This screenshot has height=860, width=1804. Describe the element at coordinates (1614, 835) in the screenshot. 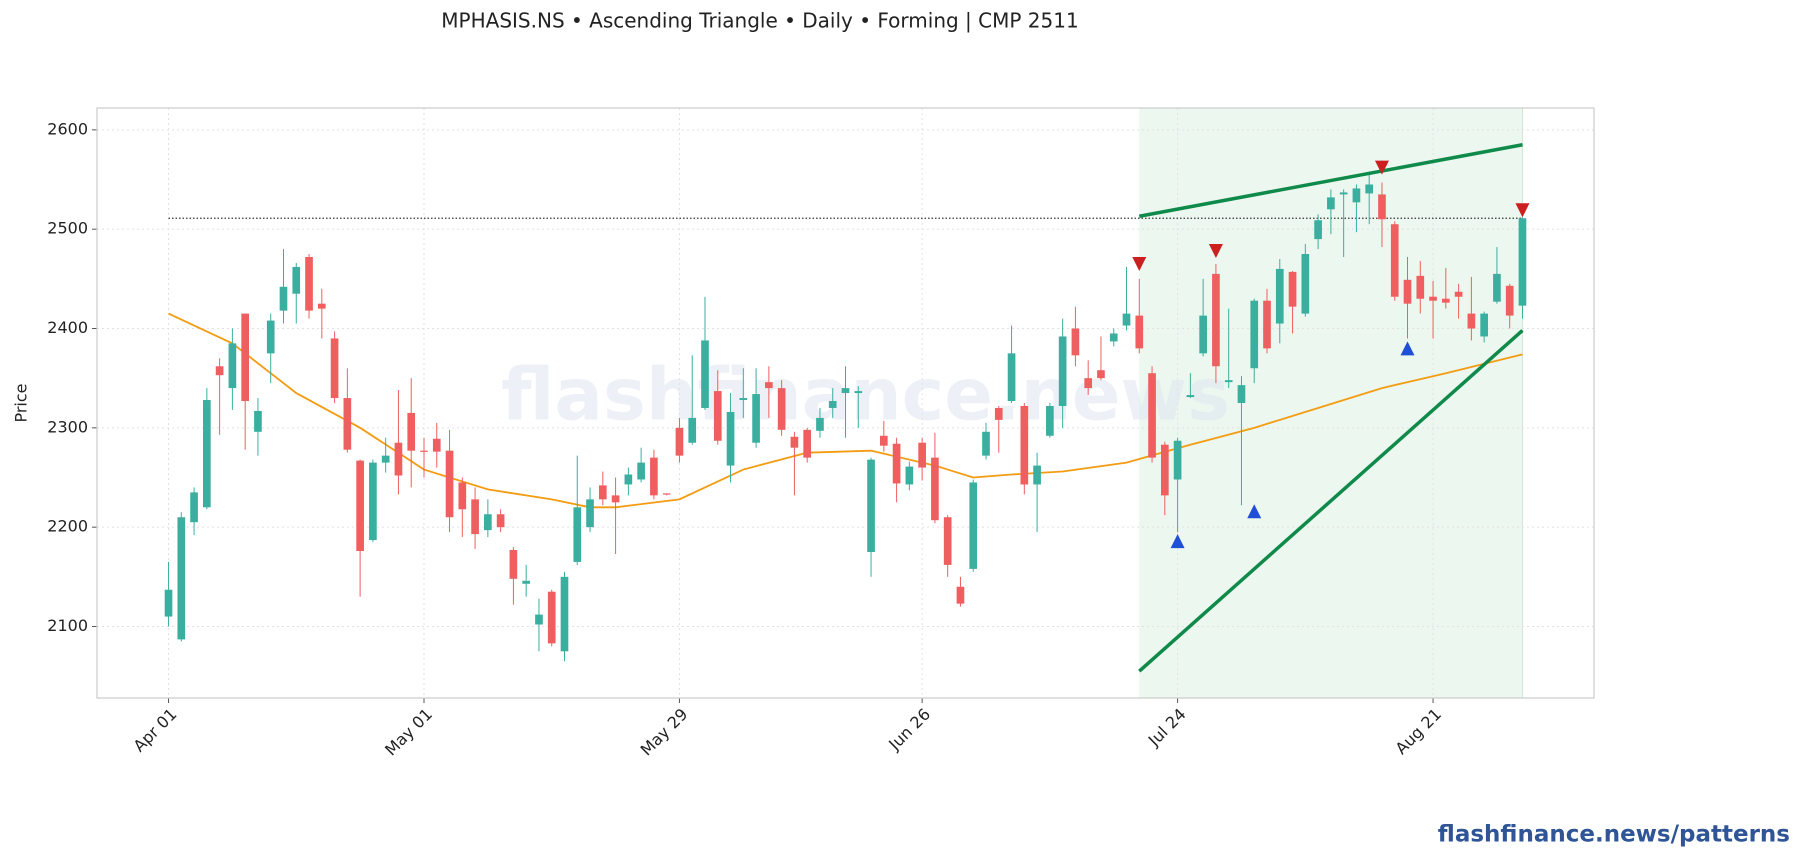

I see `footer: flashfinance.news/patterns` at that location.